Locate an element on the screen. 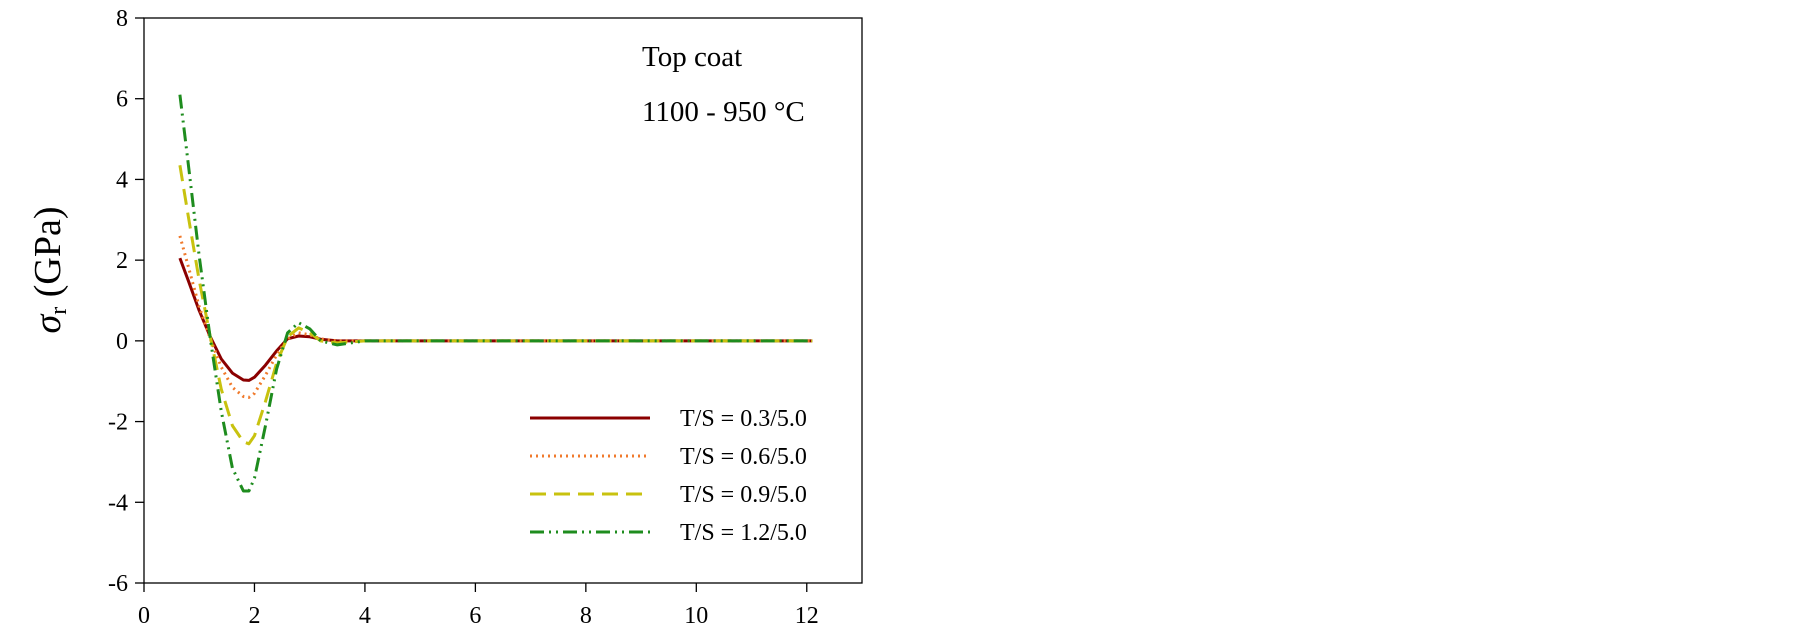 The image size is (1805, 642). x-axis: 0 2 4 6 8 10 12 is located at coordinates (478, 606).